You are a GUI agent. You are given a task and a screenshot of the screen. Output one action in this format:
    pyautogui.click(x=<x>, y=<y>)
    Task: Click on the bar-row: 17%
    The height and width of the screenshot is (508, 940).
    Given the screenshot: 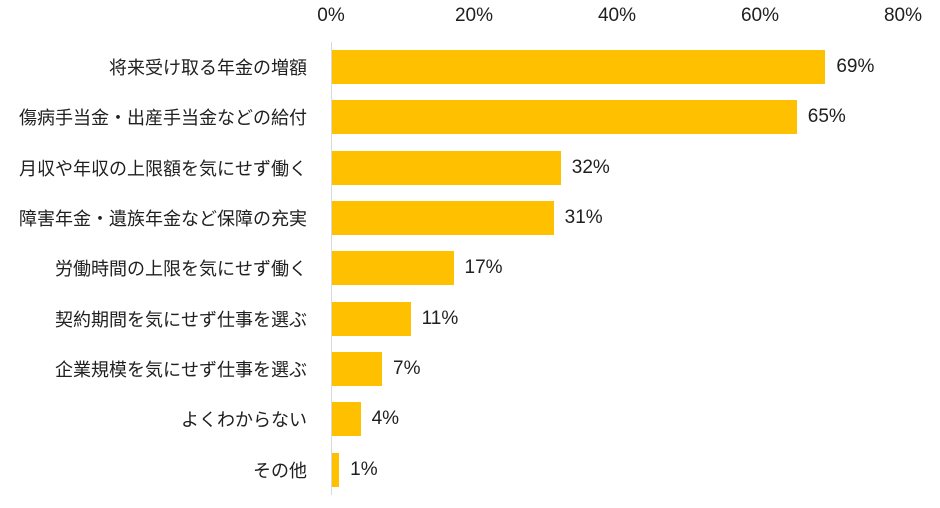 What is the action you would take?
    pyautogui.click(x=618, y=268)
    